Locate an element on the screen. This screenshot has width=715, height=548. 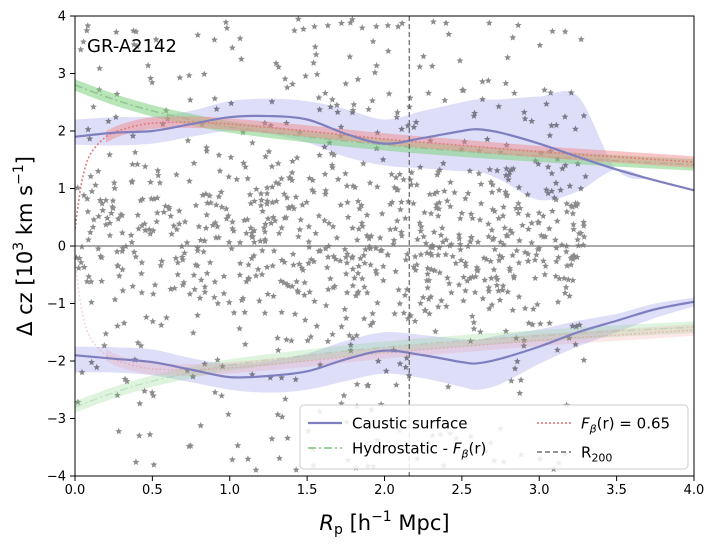
hydrostatic-lower-line is located at coordinates (384, 367).